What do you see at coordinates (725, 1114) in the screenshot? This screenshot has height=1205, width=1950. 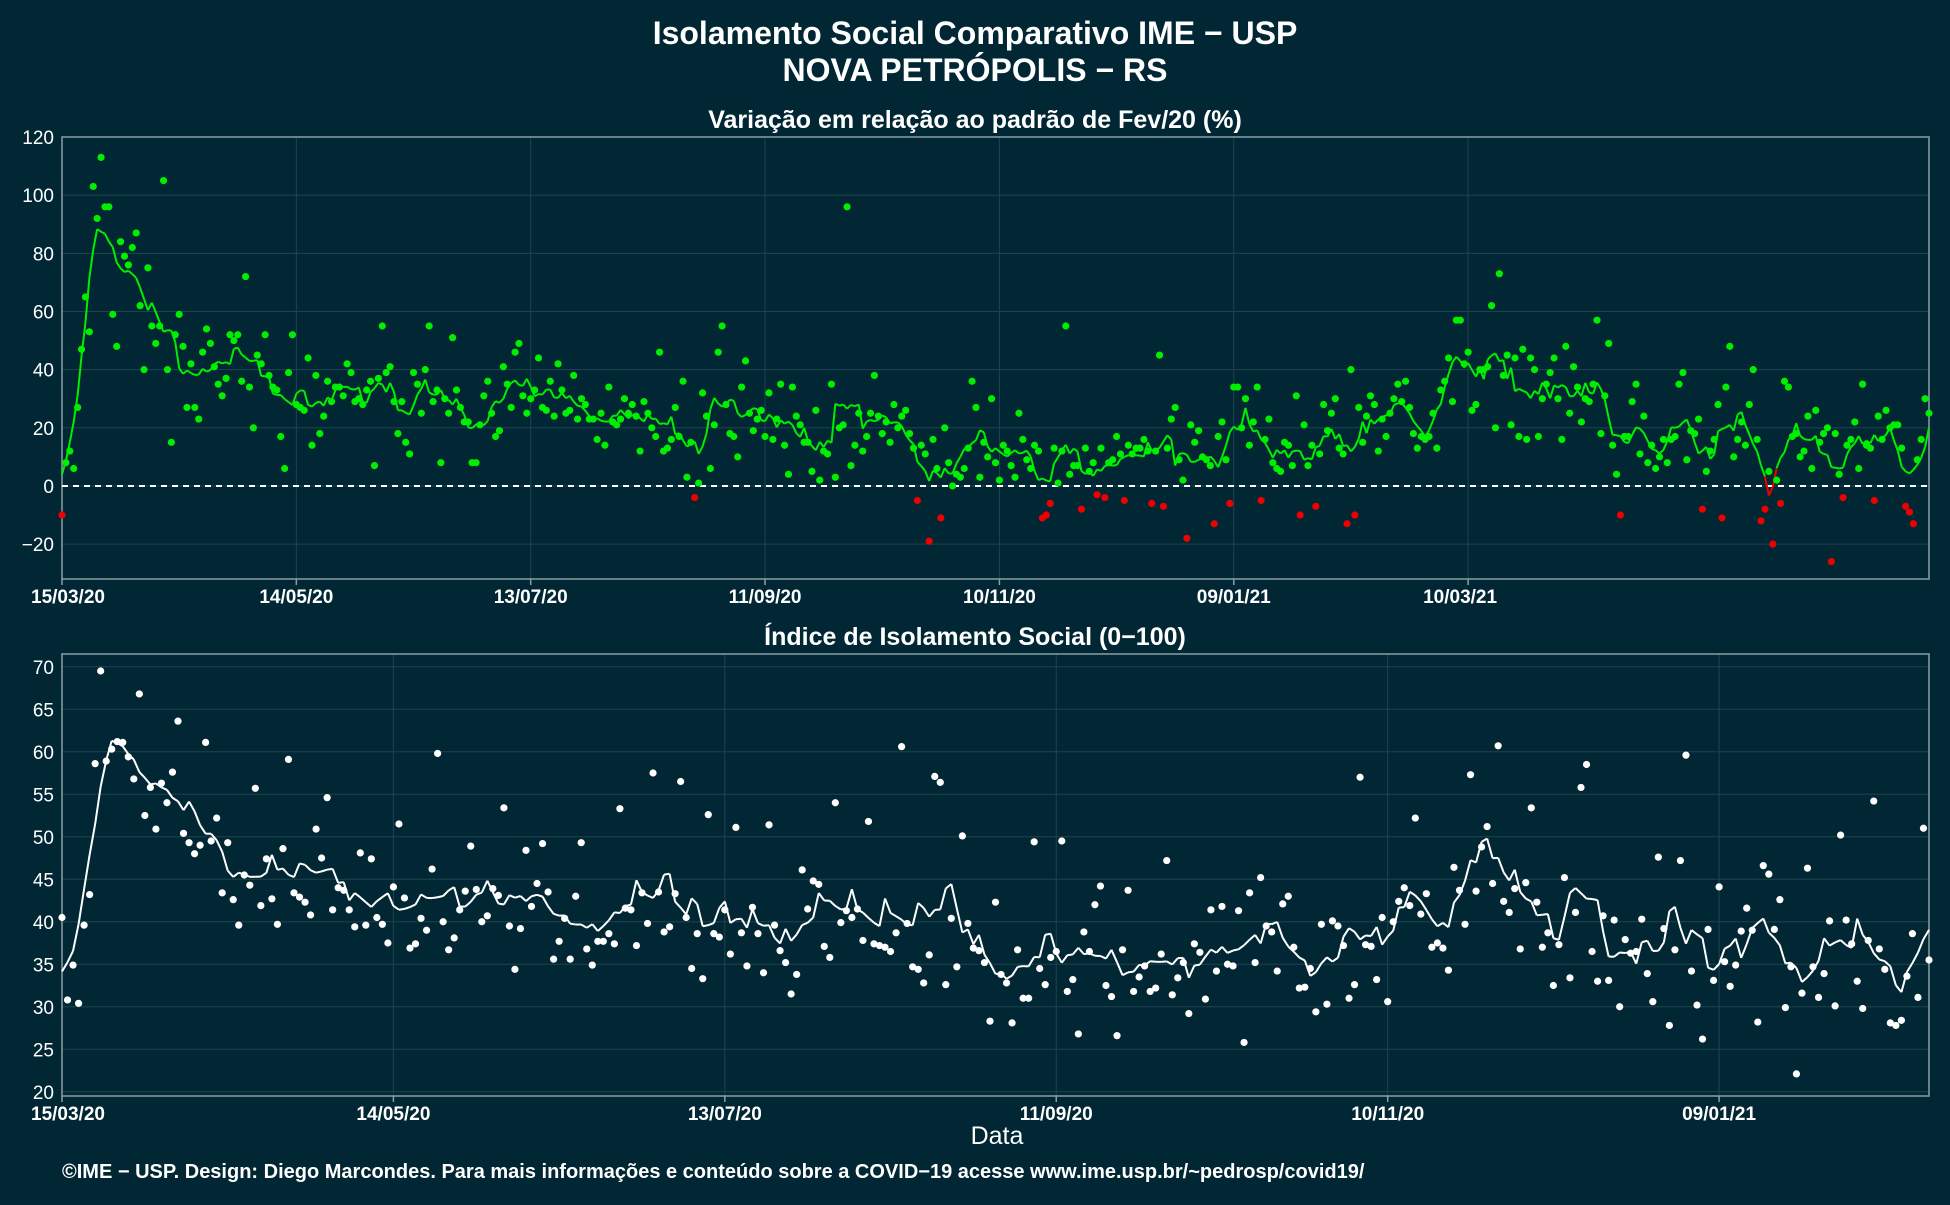 I see `x-tick-label: 13/07/20` at bounding box center [725, 1114].